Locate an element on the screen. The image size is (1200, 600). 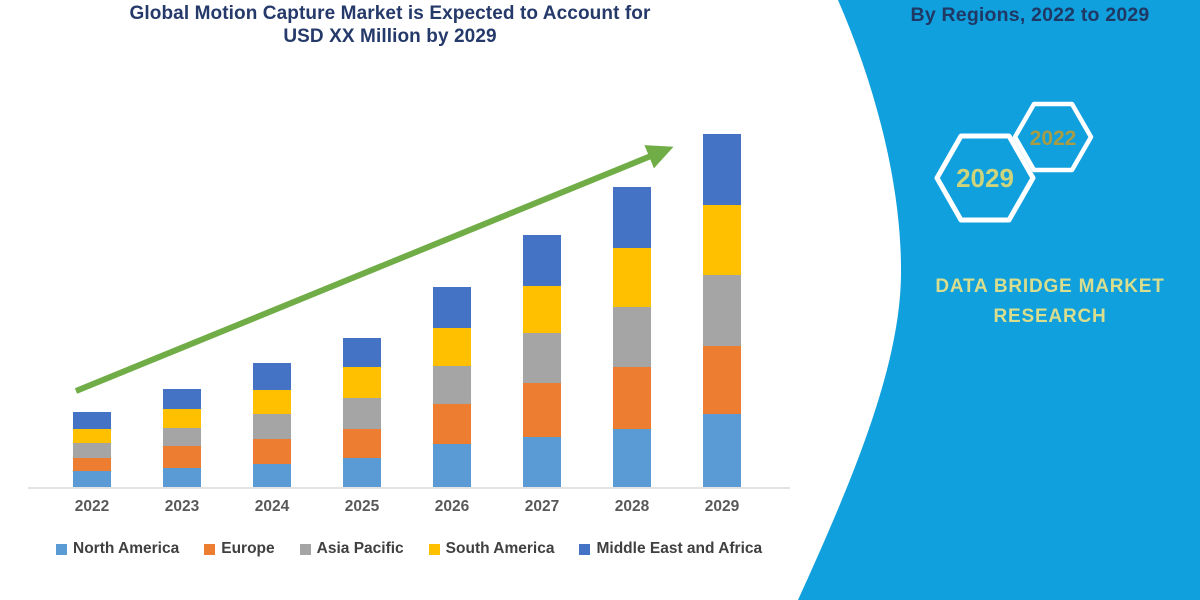
bar-2028 is located at coordinates (632, 337).